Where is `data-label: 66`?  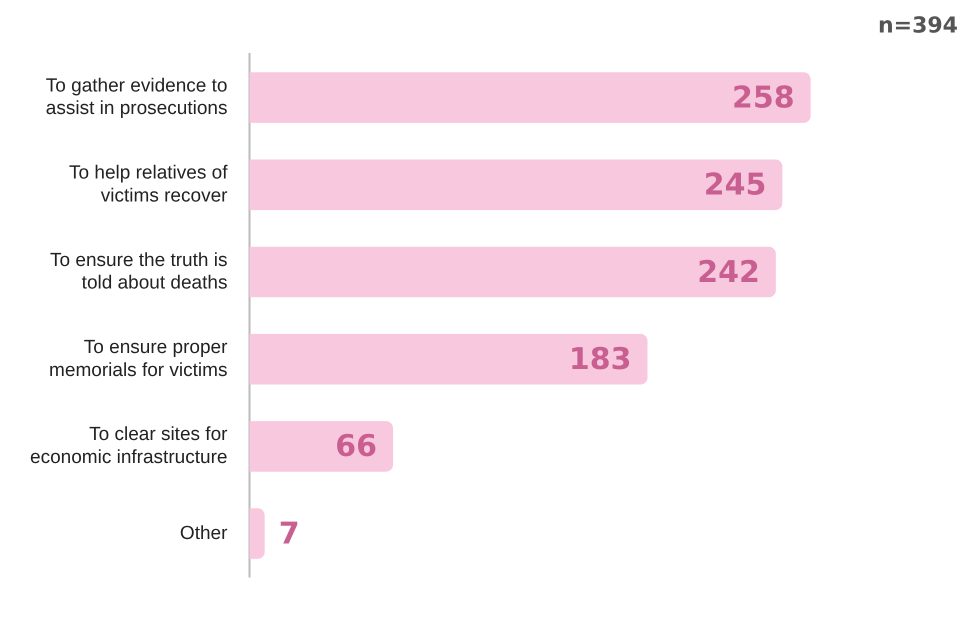 data-label: 66 is located at coordinates (356, 446).